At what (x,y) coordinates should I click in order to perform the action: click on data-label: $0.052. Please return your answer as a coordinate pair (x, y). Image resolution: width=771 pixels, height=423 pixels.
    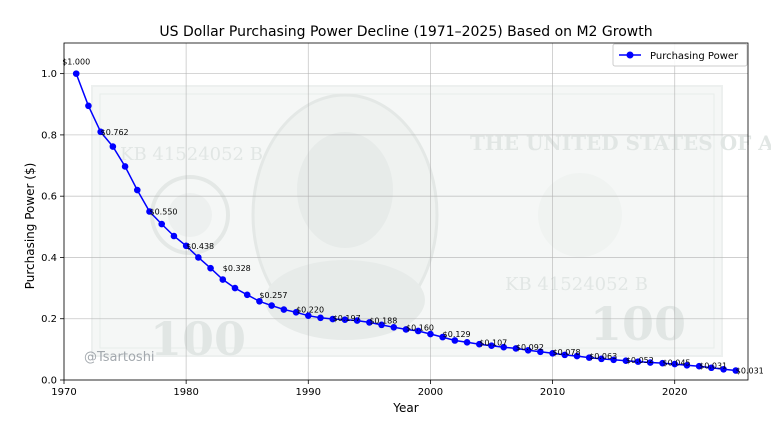
    Looking at the image, I should click on (640, 360).